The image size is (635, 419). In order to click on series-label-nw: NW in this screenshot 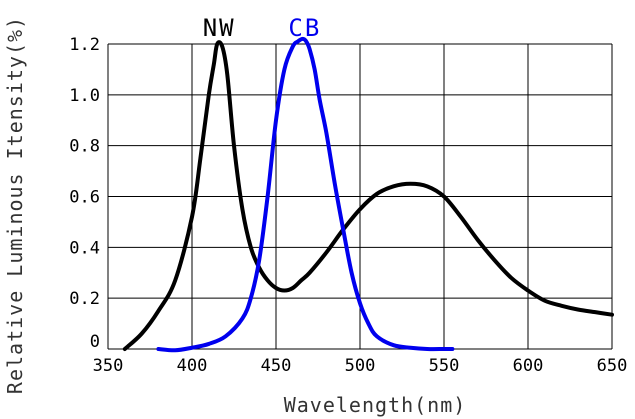, I will do `click(219, 28)`.